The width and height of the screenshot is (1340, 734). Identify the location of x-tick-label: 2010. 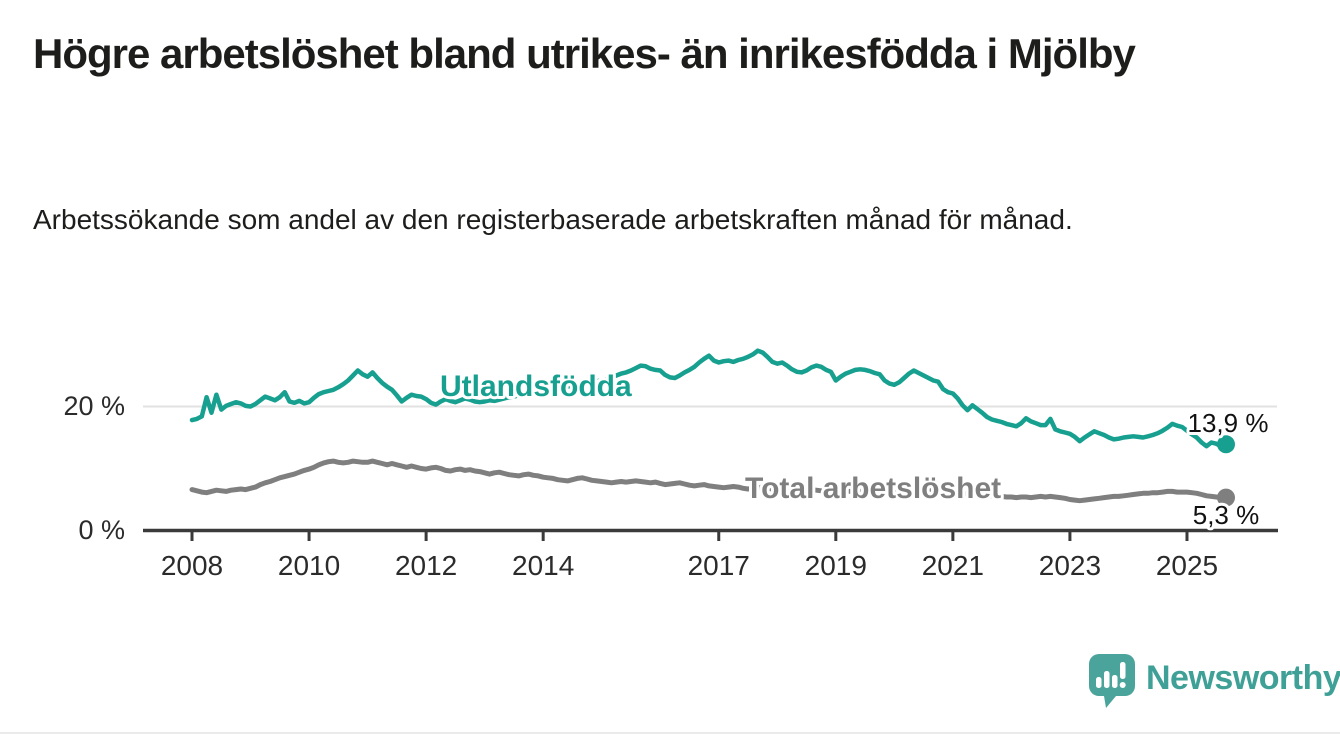
(309, 565).